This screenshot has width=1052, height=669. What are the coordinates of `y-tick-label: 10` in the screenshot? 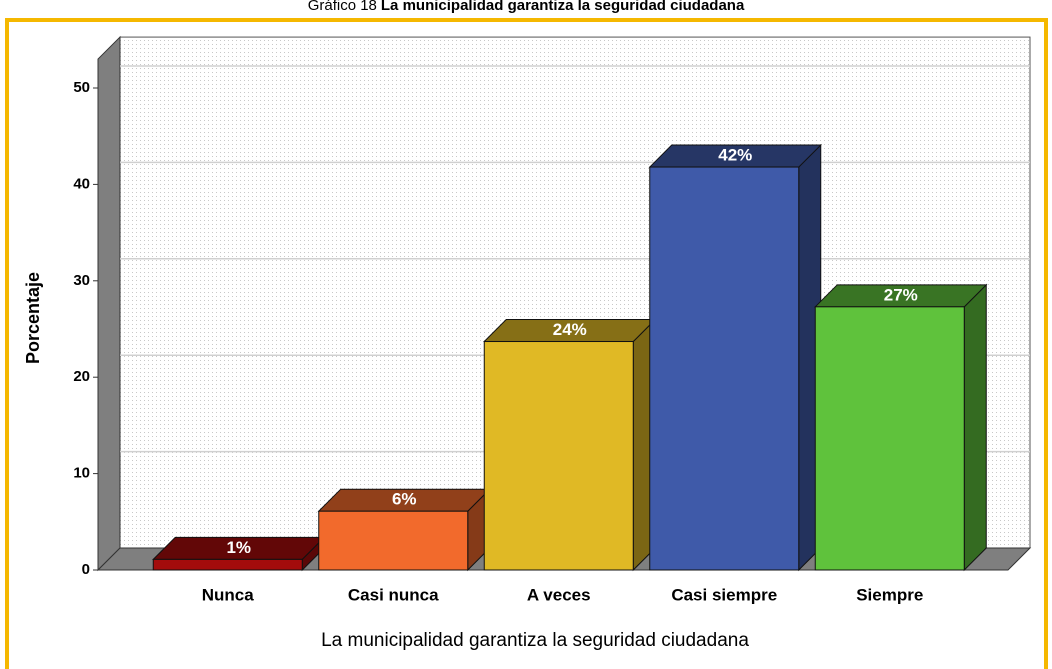 It's located at (81, 473).